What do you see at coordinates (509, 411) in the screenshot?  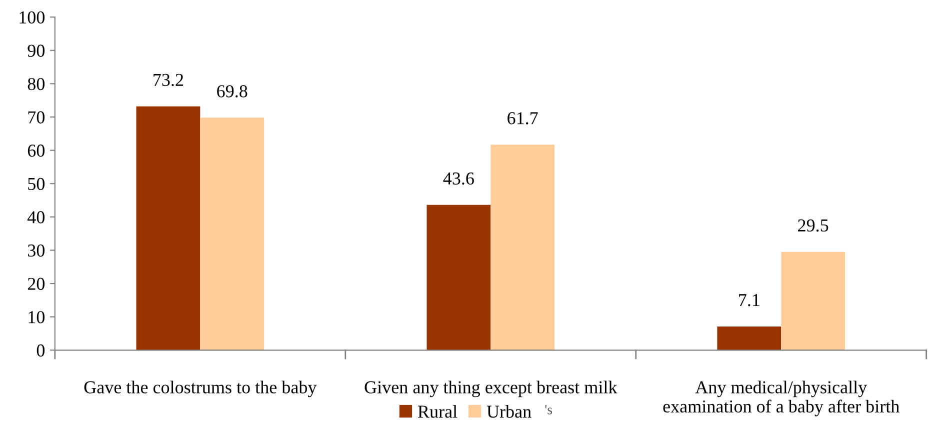 I see `legend-label: Urban` at bounding box center [509, 411].